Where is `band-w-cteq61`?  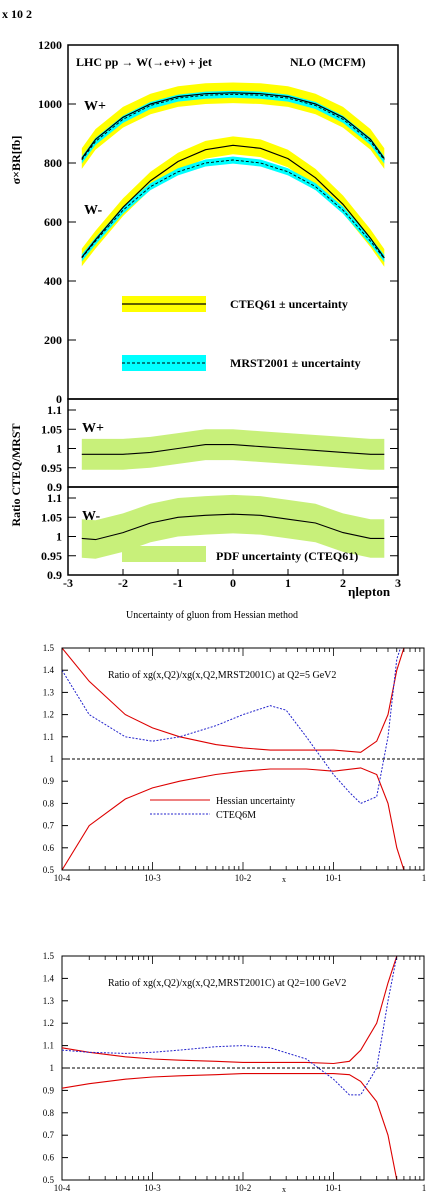 band-w-cteq61 is located at coordinates (233, 201).